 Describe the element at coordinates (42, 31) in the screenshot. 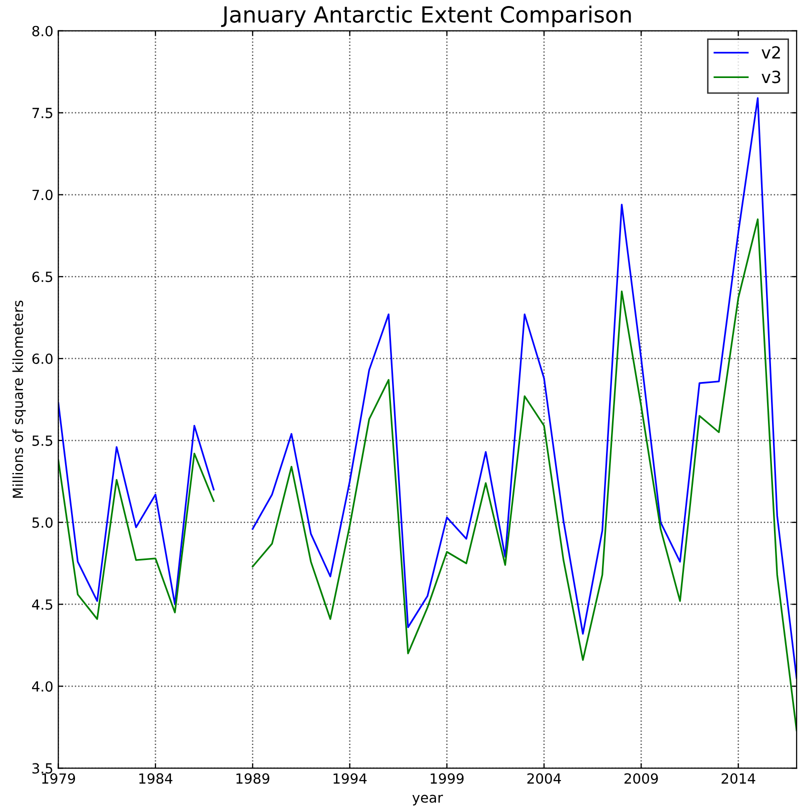

I see `y-tick-label: 8.0` at that location.